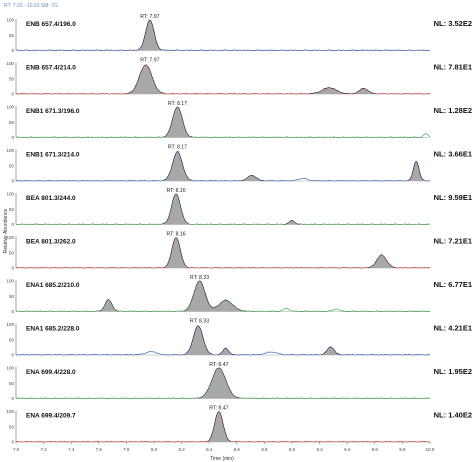  Describe the element at coordinates (53, 329) in the screenshot. I see `panel-label: ENA1 685.2/228.0` at that location.